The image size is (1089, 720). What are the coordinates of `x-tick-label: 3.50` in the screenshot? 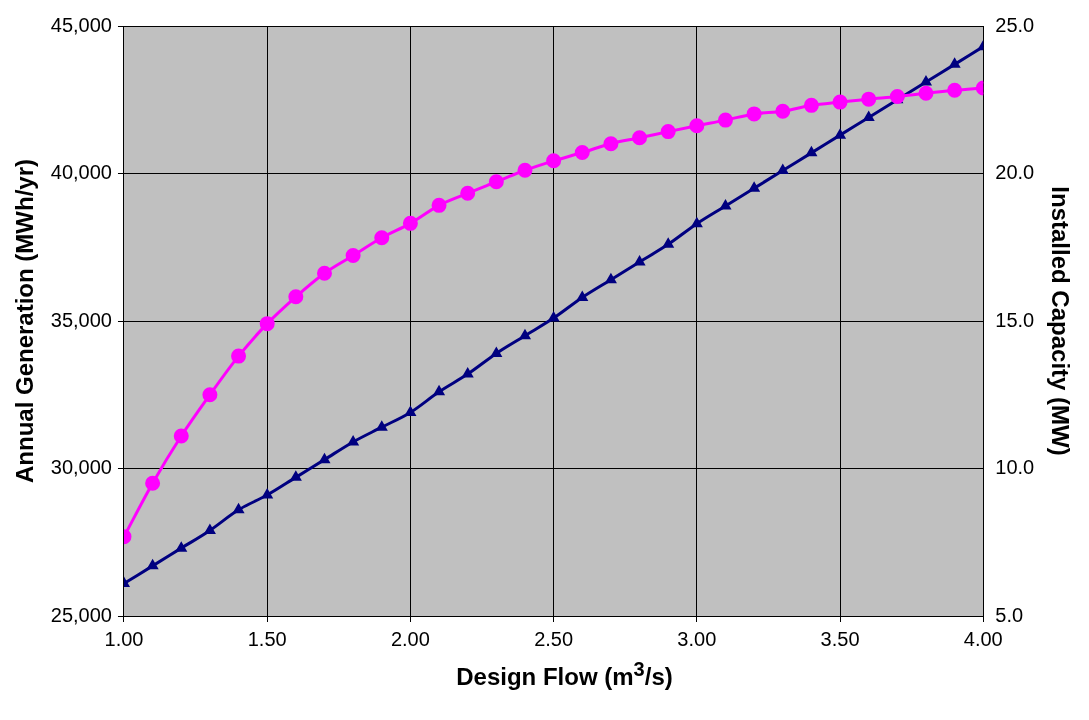 It's located at (840, 638).